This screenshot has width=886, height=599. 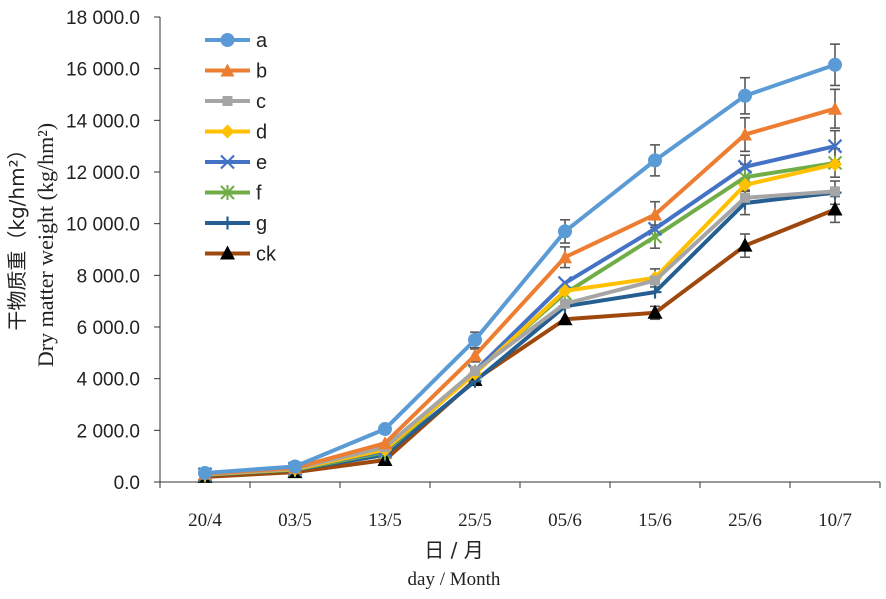 What do you see at coordinates (262, 41) in the screenshot?
I see `legend-label: a` at bounding box center [262, 41].